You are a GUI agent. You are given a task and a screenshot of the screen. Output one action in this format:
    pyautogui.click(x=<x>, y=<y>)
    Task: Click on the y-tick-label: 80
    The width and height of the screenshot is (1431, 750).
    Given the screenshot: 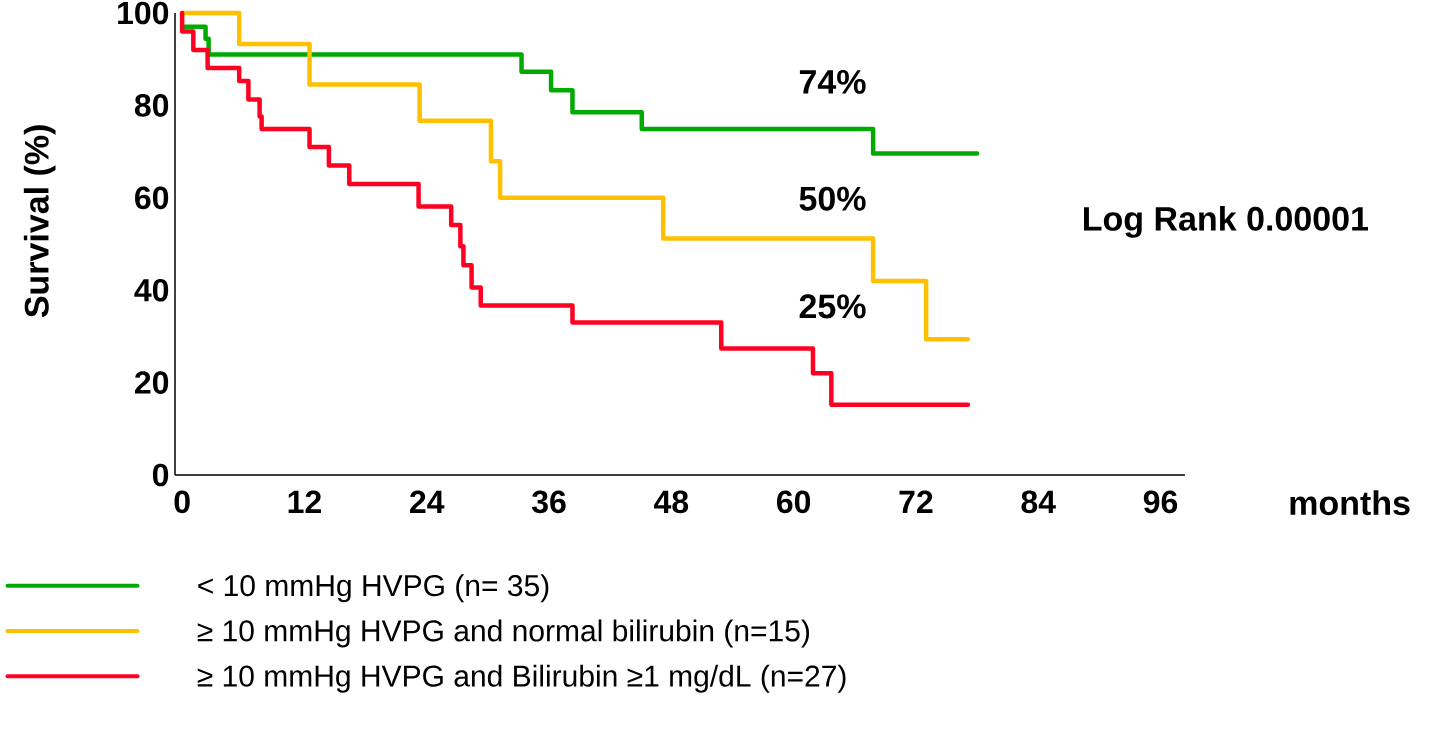 What is the action you would take?
    pyautogui.click(x=151, y=105)
    